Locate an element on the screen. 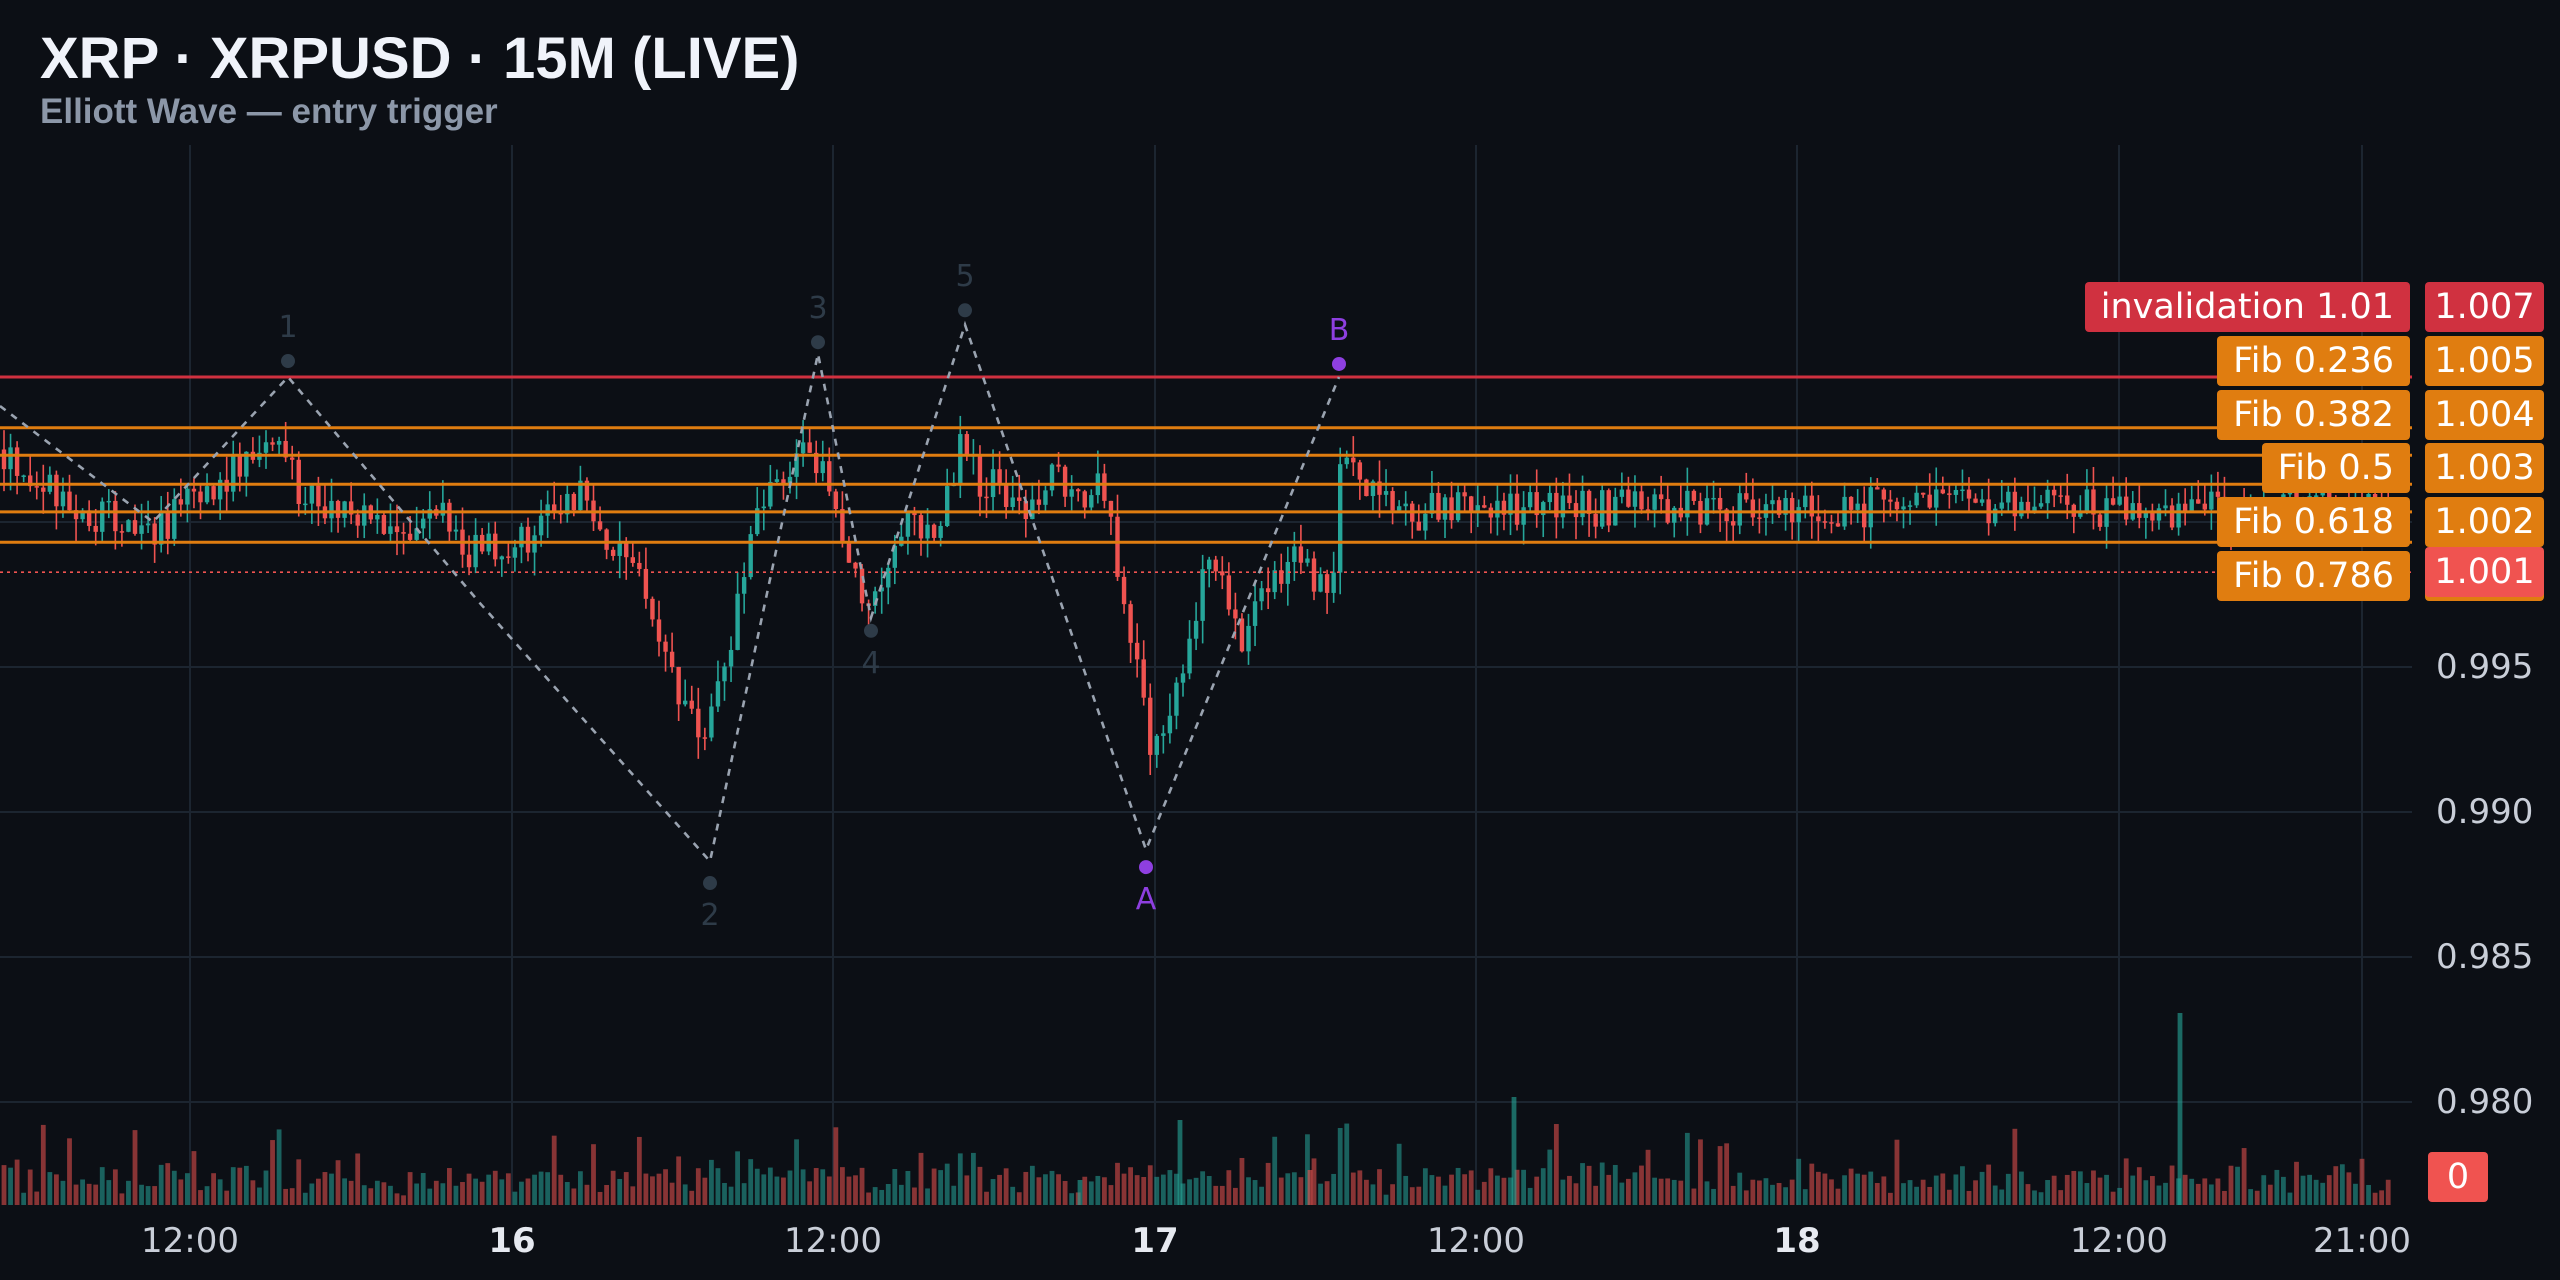 The width and height of the screenshot is (2560, 1280). current-price-badge: 1.001 is located at coordinates (2484, 572).